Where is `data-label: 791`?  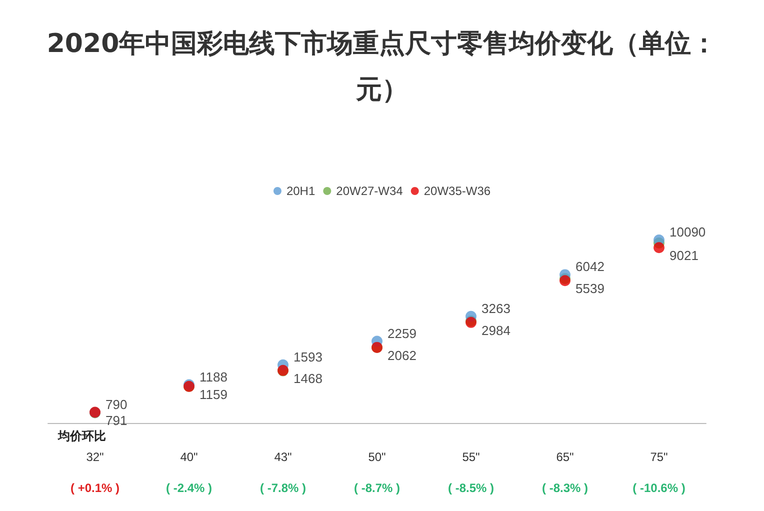 data-label: 791 is located at coordinates (117, 420).